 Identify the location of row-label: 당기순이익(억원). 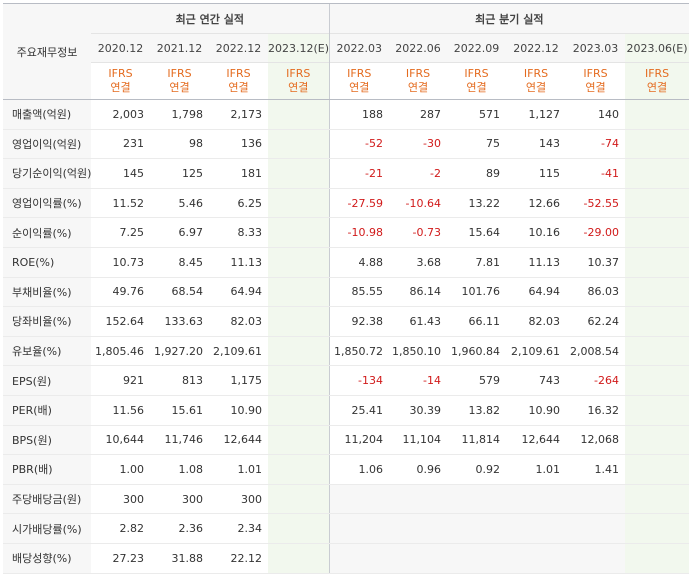
(47, 173).